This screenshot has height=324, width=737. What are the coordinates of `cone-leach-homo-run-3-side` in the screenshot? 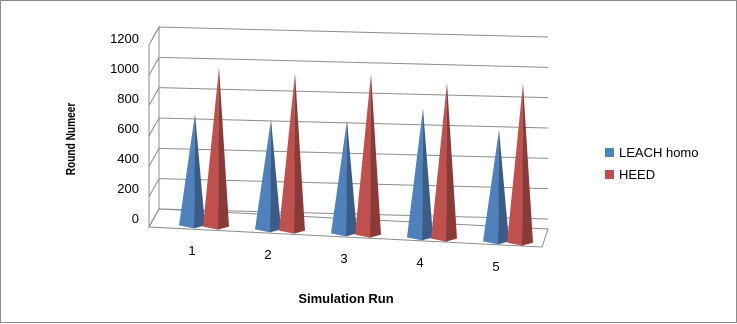 It's located at (351, 178).